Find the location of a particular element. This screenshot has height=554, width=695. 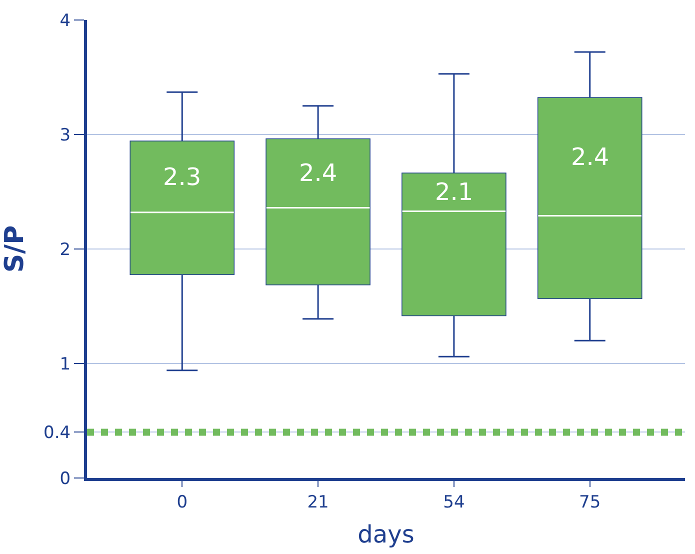

x-tick-label: 21 is located at coordinates (318, 502).